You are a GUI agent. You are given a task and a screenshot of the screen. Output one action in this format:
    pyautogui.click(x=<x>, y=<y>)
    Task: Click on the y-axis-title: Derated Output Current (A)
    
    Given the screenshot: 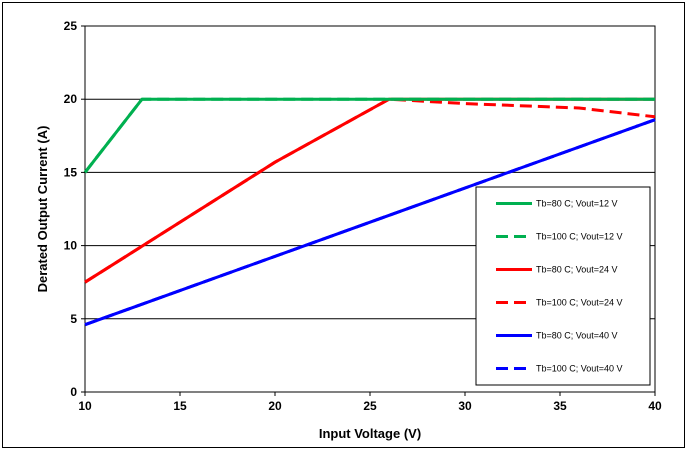 What is the action you would take?
    pyautogui.click(x=42, y=209)
    